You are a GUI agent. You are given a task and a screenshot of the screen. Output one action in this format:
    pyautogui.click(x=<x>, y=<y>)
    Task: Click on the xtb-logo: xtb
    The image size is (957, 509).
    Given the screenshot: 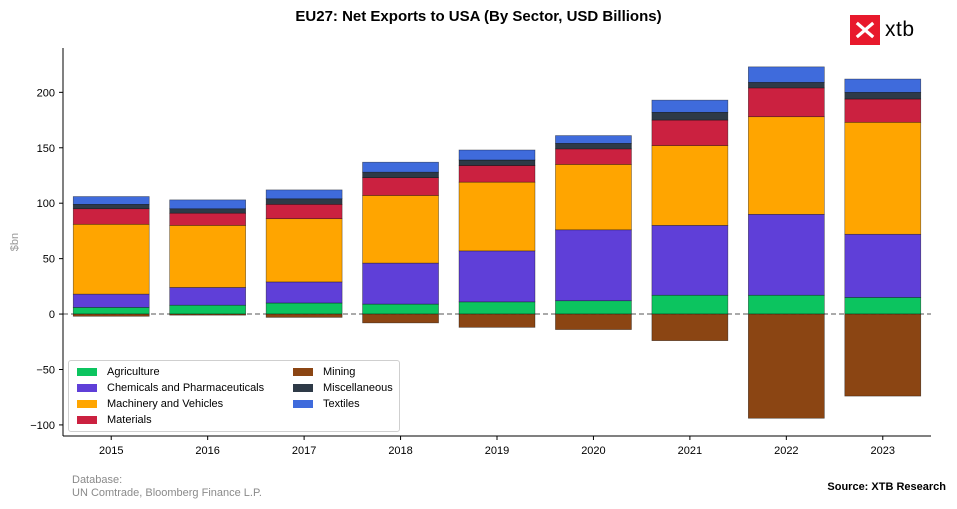 What is the action you would take?
    pyautogui.click(x=882, y=30)
    